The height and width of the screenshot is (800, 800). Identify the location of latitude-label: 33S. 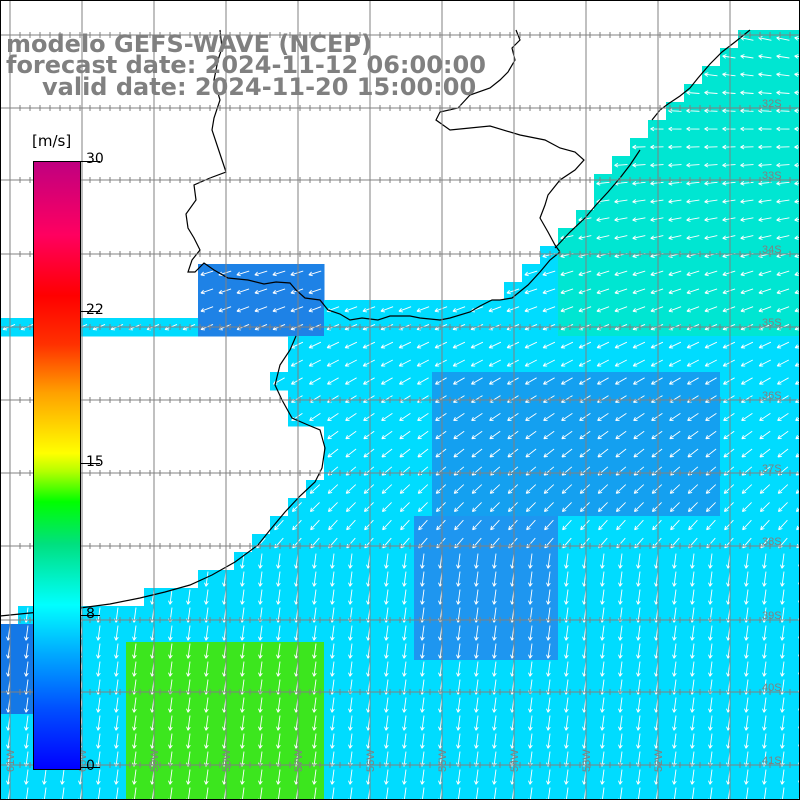
(772, 176).